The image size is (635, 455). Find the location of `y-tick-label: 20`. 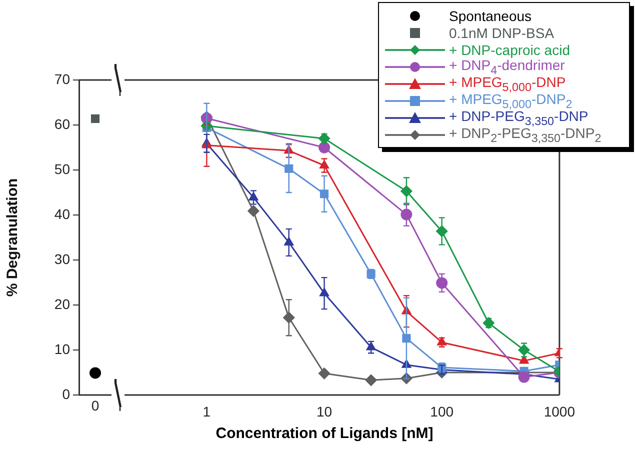

y-tick-label: 20 is located at coordinates (62, 304).